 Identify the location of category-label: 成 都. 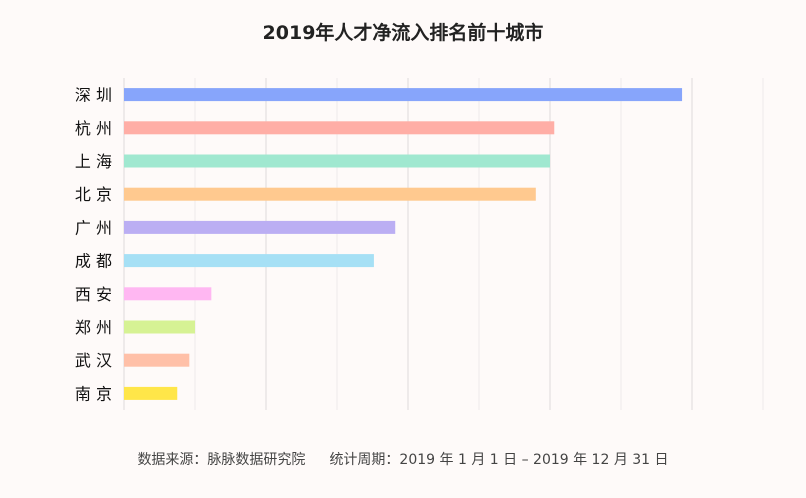
(93, 261).